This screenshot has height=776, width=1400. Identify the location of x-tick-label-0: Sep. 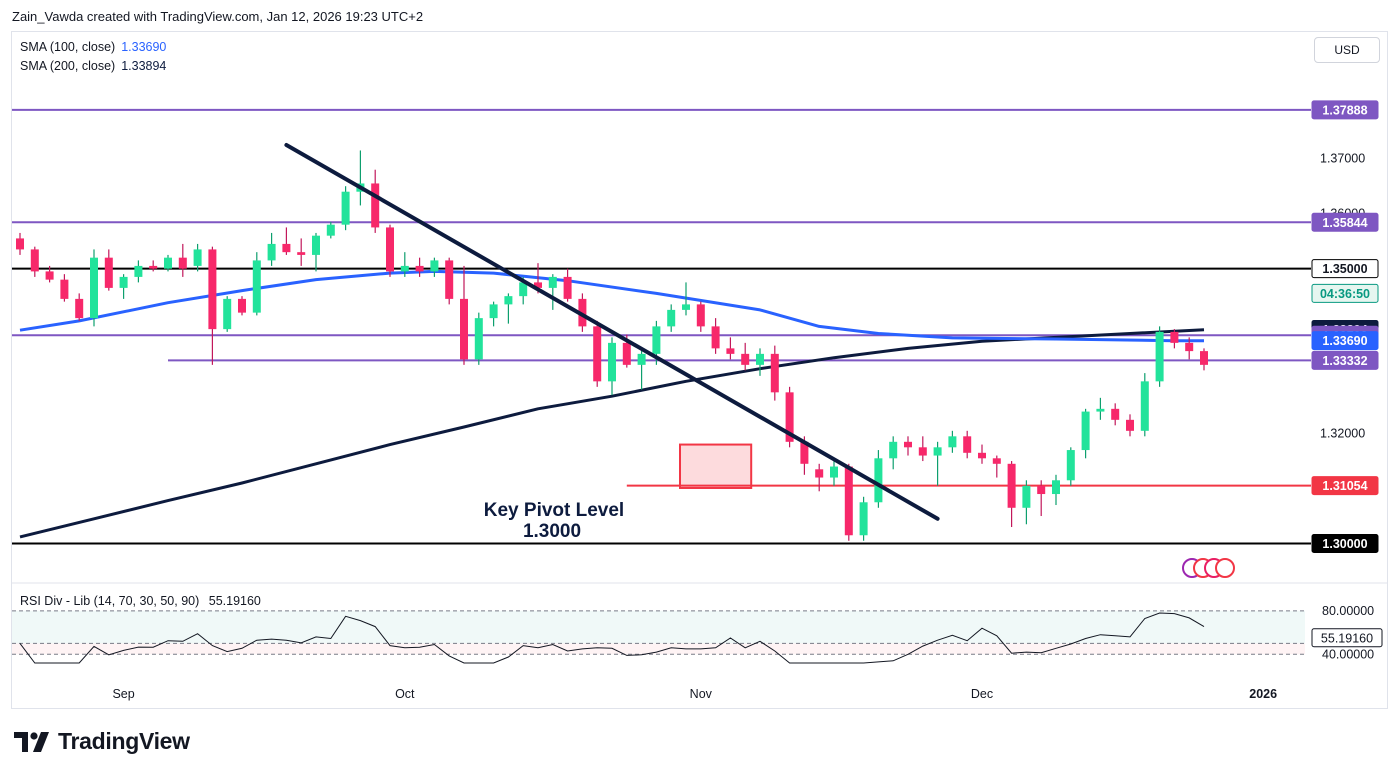
(123, 694).